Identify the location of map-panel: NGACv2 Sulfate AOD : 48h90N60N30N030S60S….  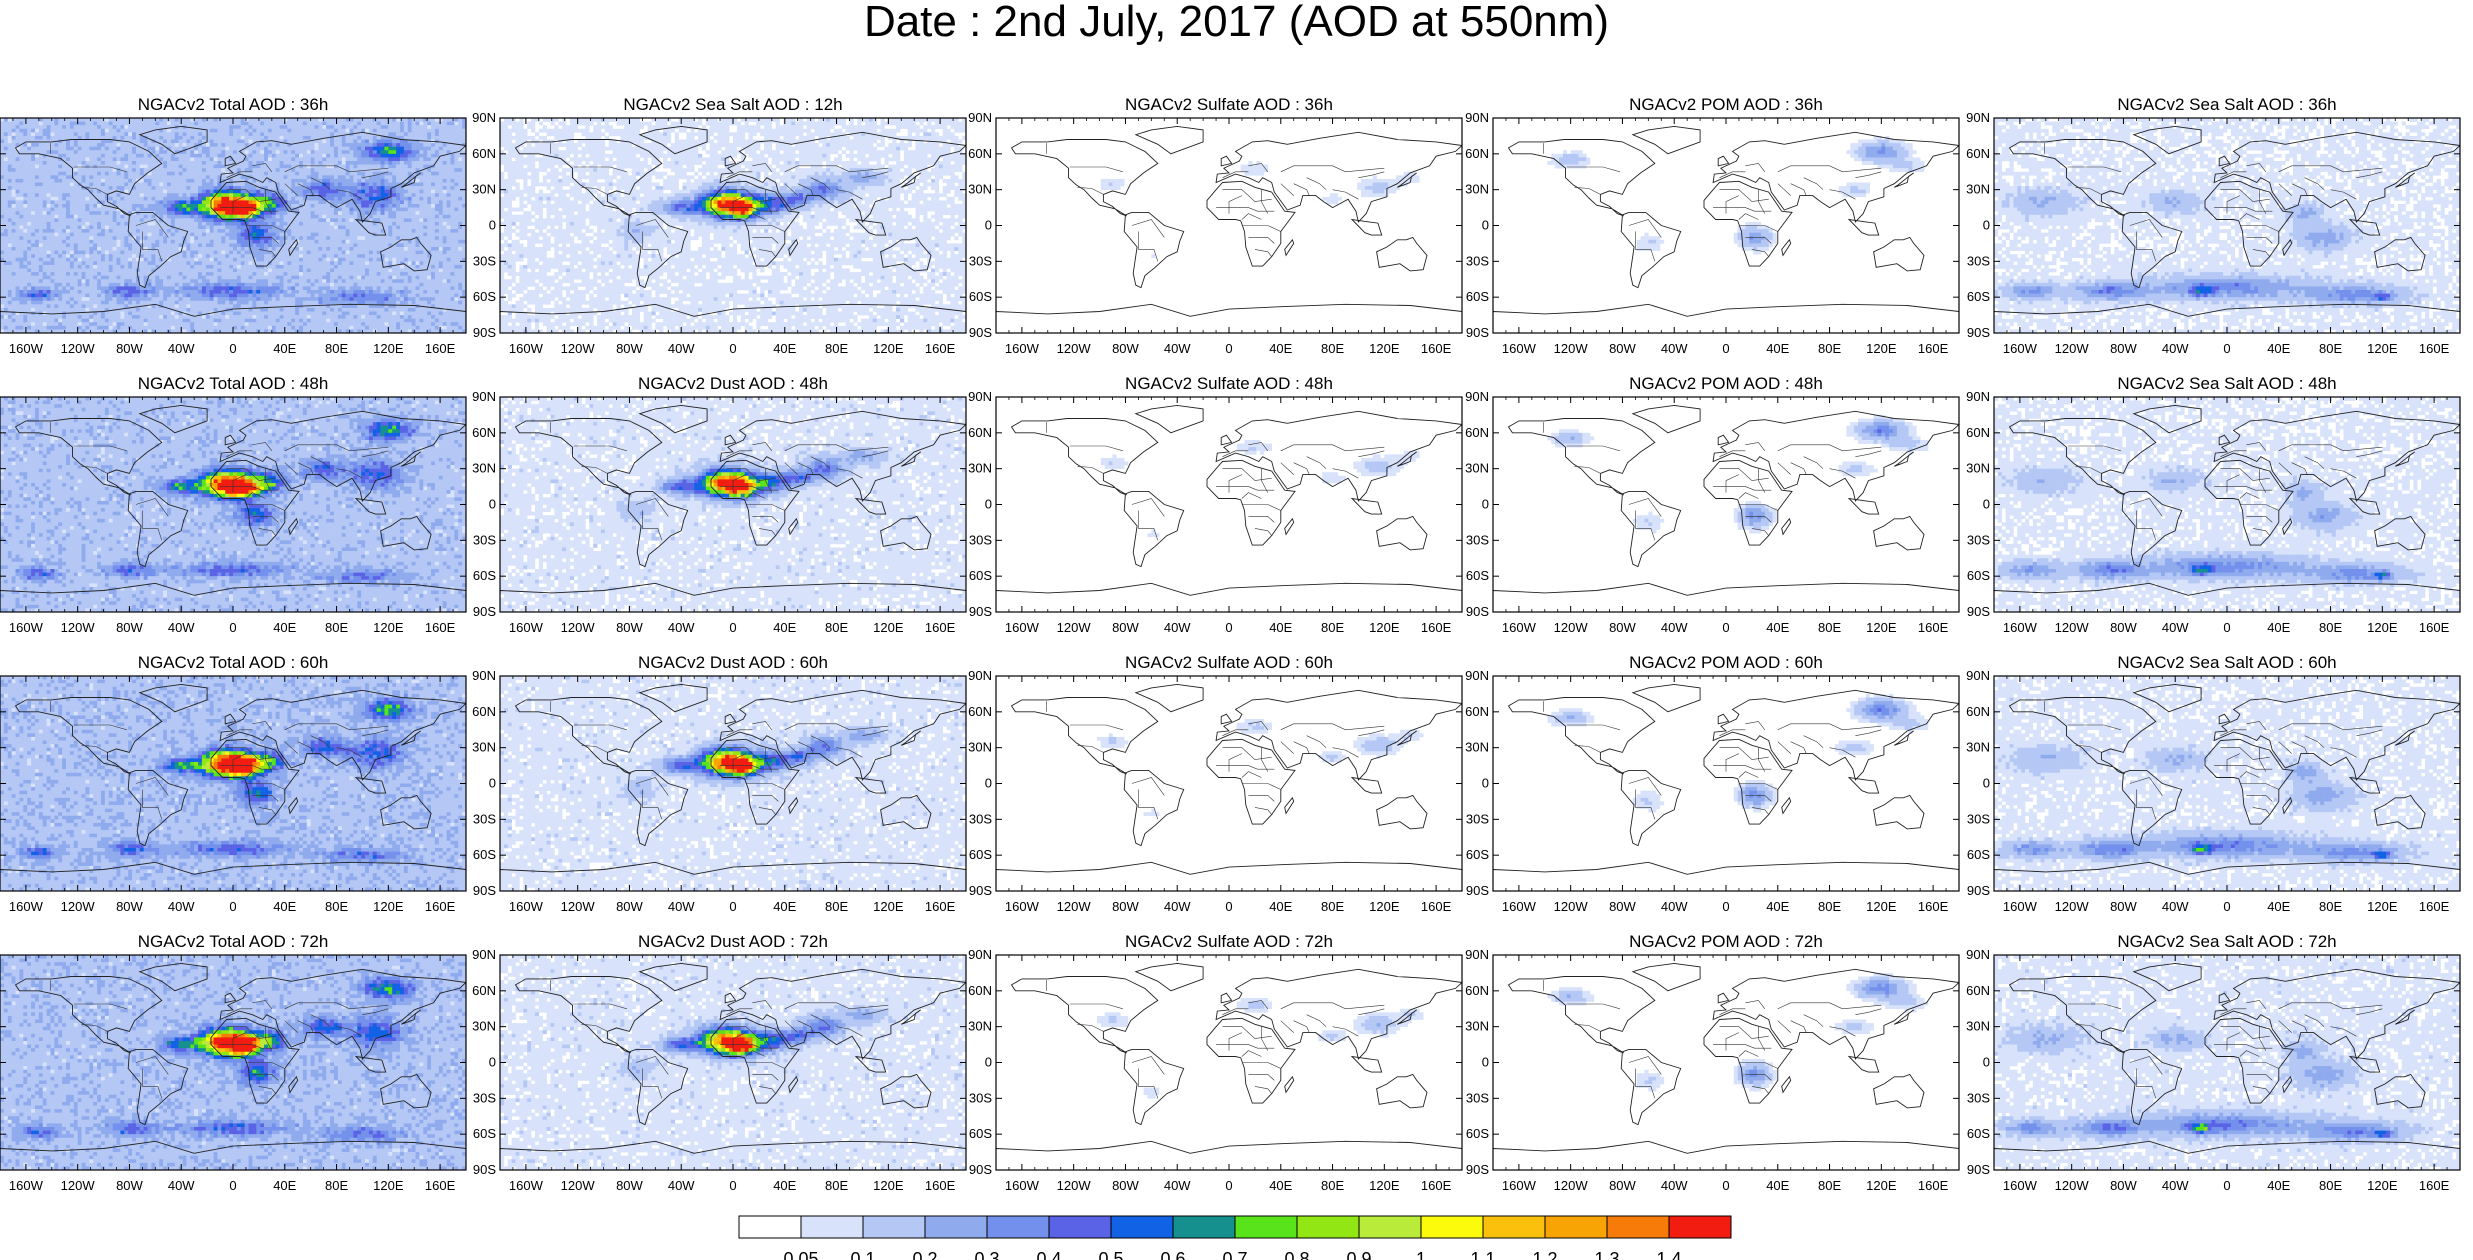
(1215, 504).